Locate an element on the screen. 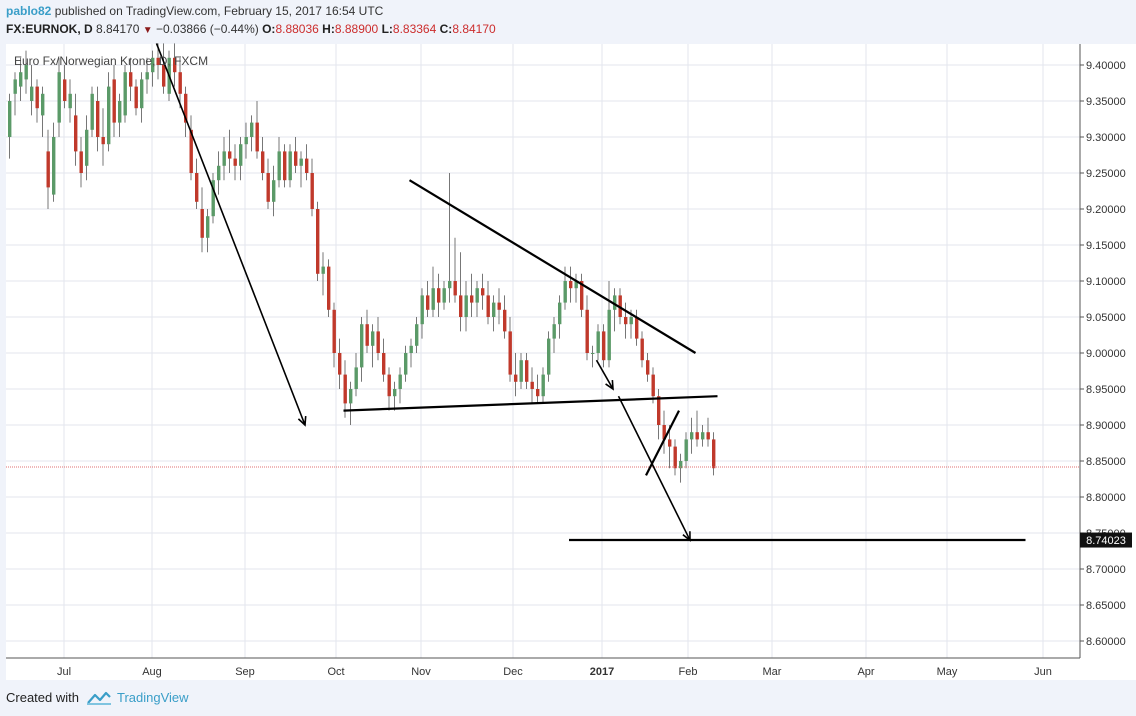 The height and width of the screenshot is (716, 1136). y-tick-label: 9.40000 is located at coordinates (1106, 66).